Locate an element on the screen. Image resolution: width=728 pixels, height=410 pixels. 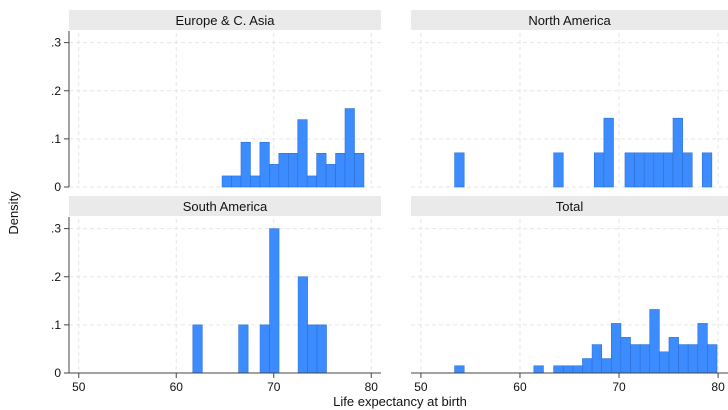
x-axis-title: Life expectancy at birth is located at coordinates (400, 401).